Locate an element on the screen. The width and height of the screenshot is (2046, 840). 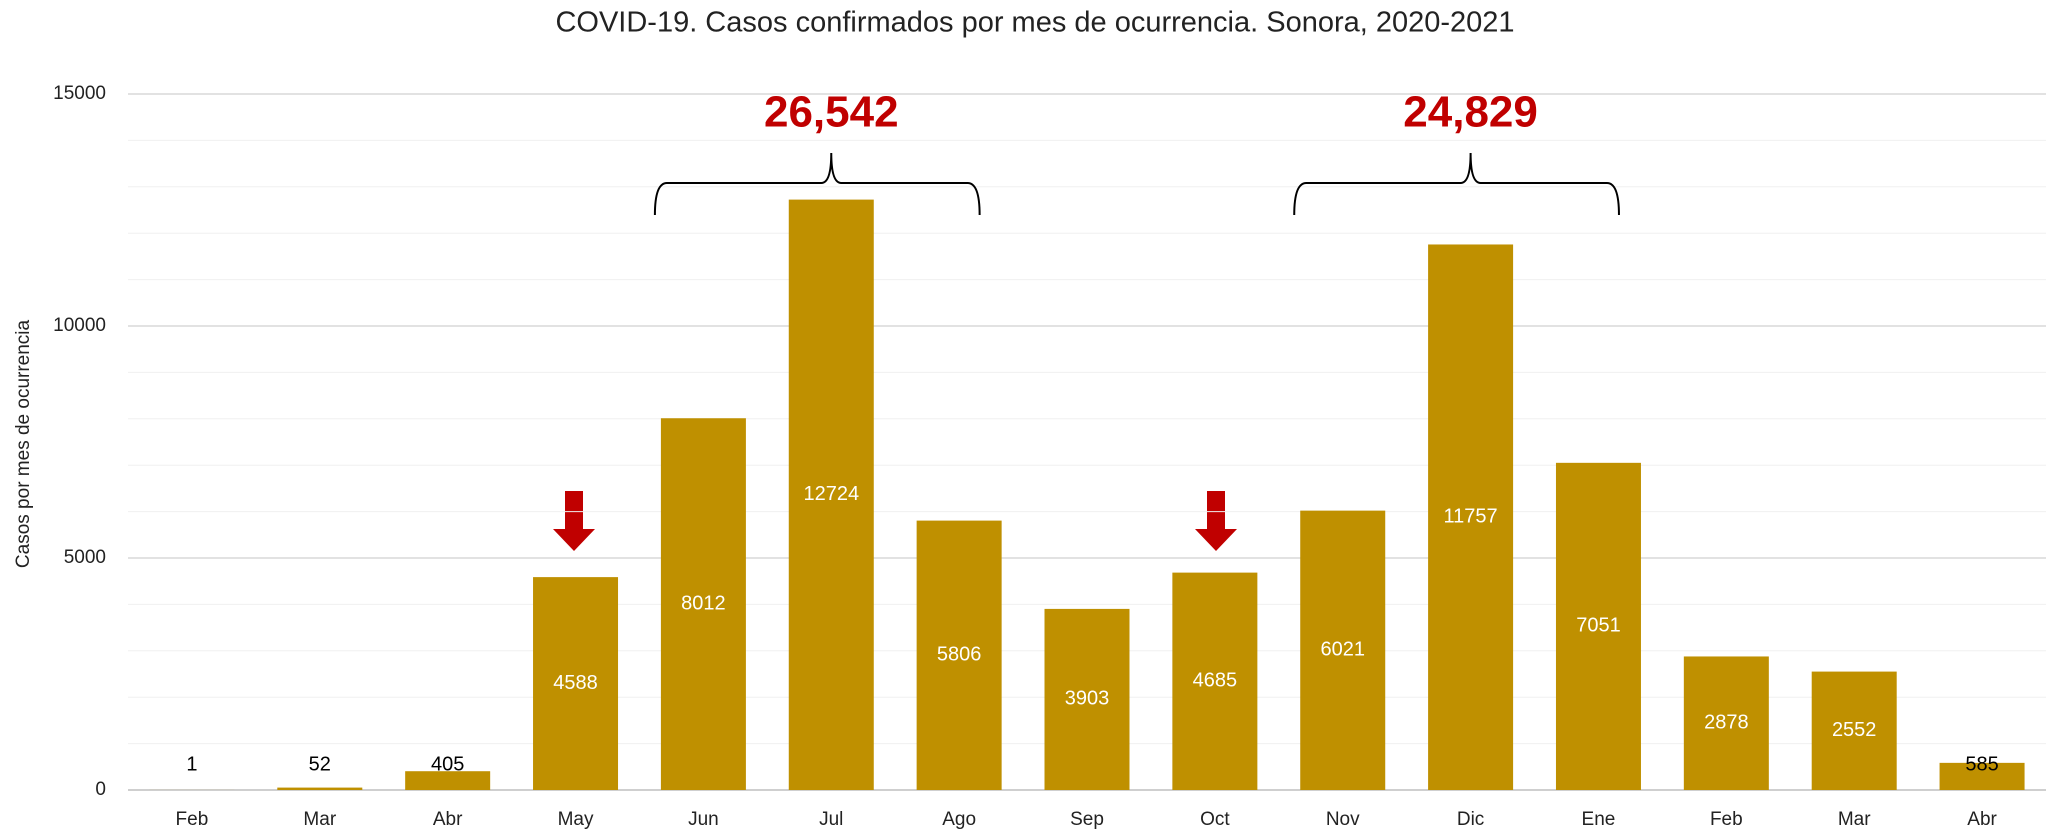
data-label: 52 is located at coordinates (320, 764).